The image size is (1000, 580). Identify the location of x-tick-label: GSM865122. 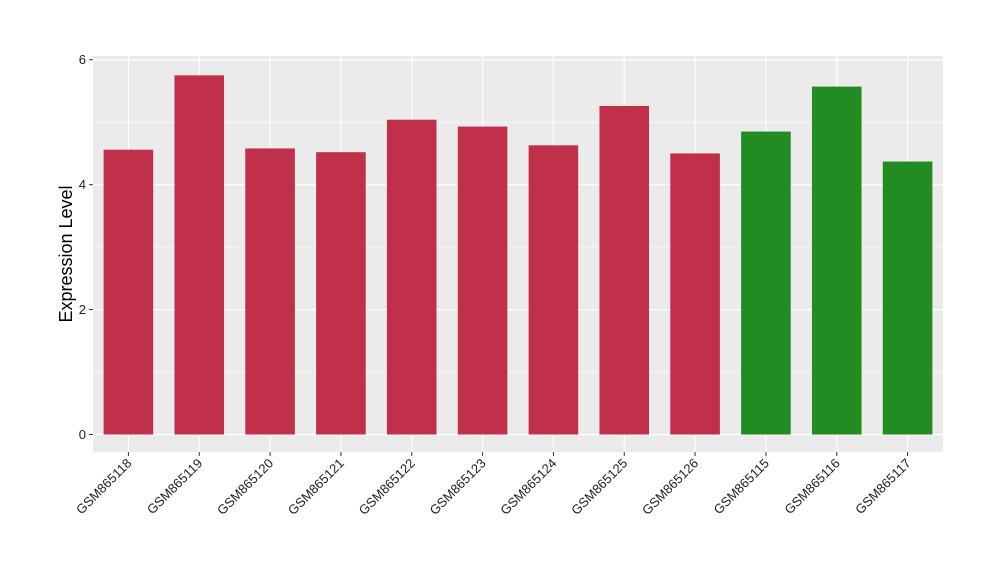
(387, 487).